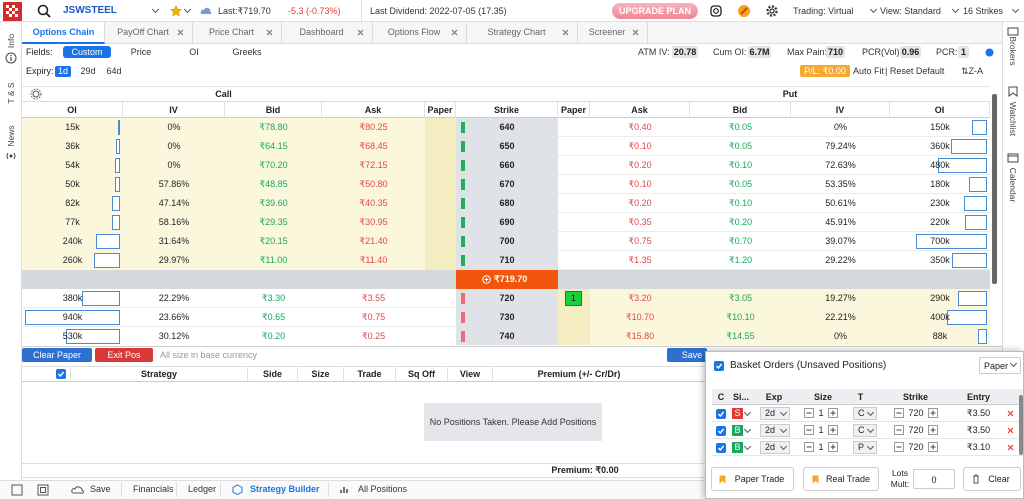  I want to click on sidebar-calendar: Calendar, so click(1013, 185).